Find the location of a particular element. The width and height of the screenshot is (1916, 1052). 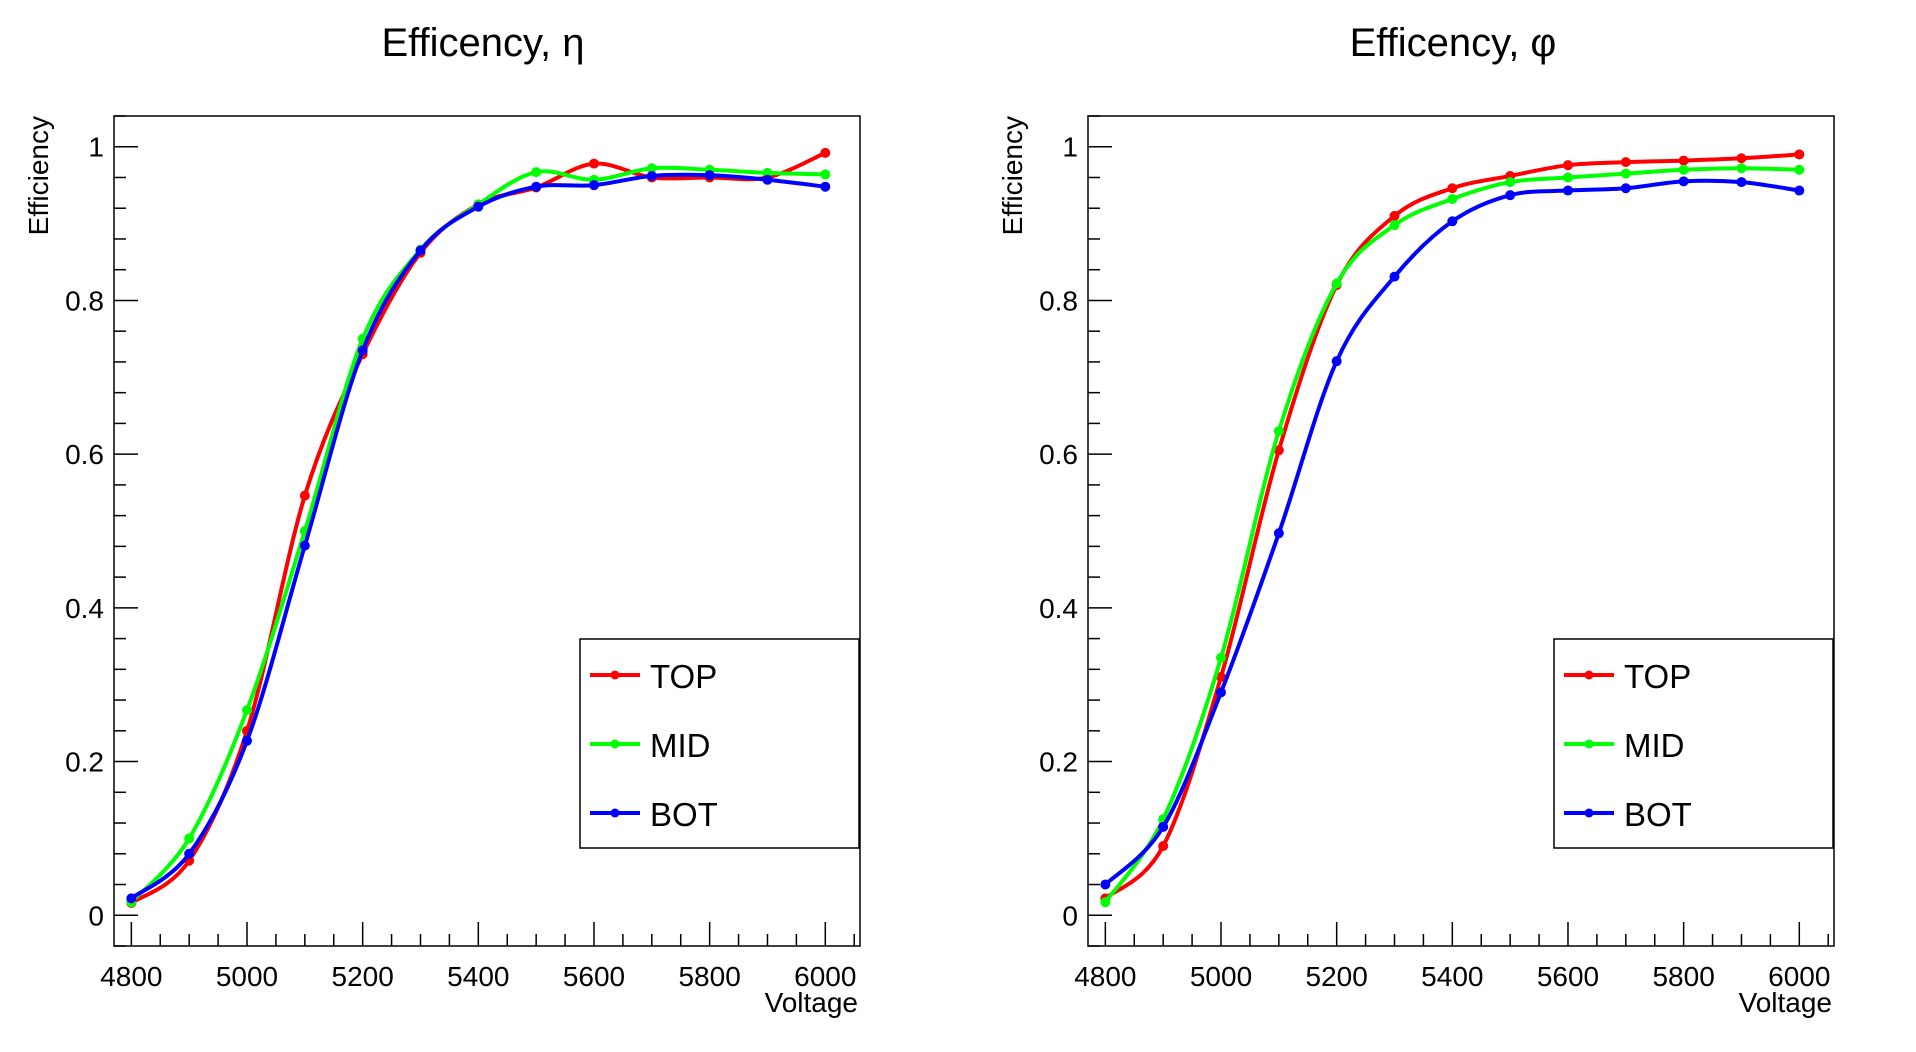

legend-marker-mid is located at coordinates (615, 744).